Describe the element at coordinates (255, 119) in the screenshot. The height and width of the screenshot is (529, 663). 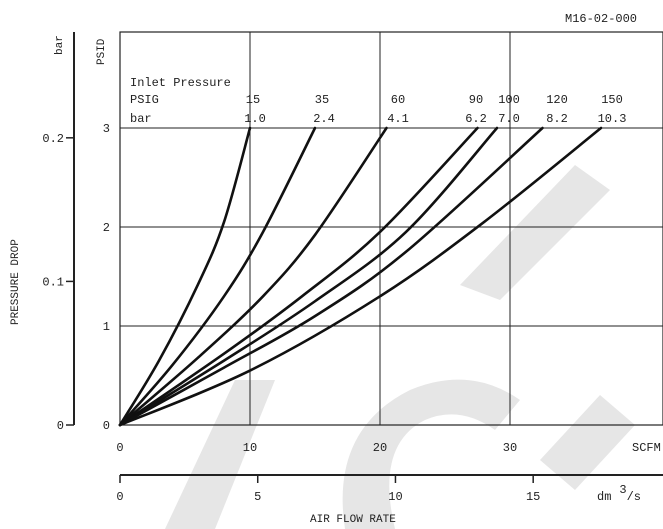
I see `legend-bar-value: 1.0` at that location.